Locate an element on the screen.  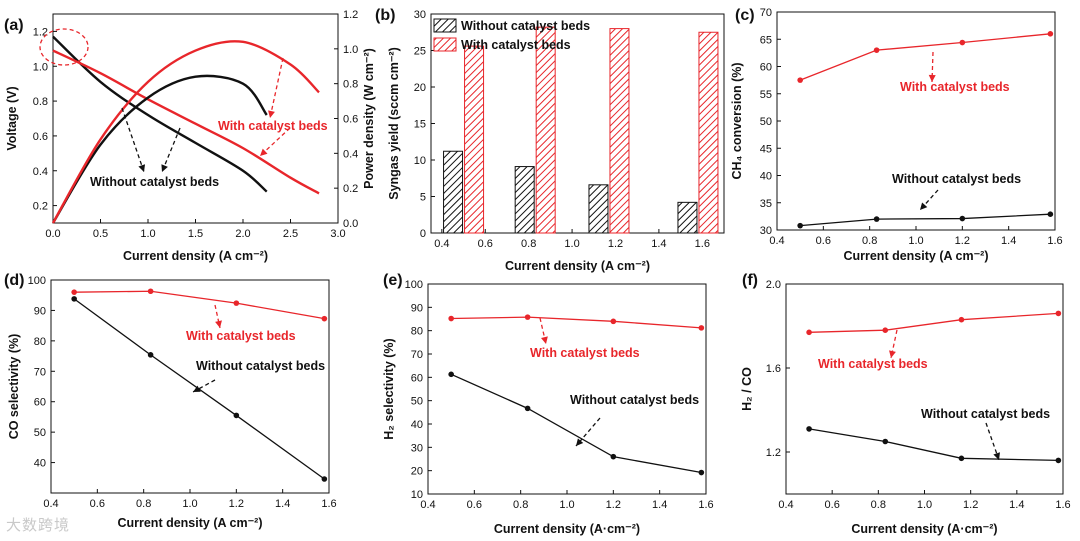
x-tick-label-a: 0.5 is located at coordinates (100, 234).